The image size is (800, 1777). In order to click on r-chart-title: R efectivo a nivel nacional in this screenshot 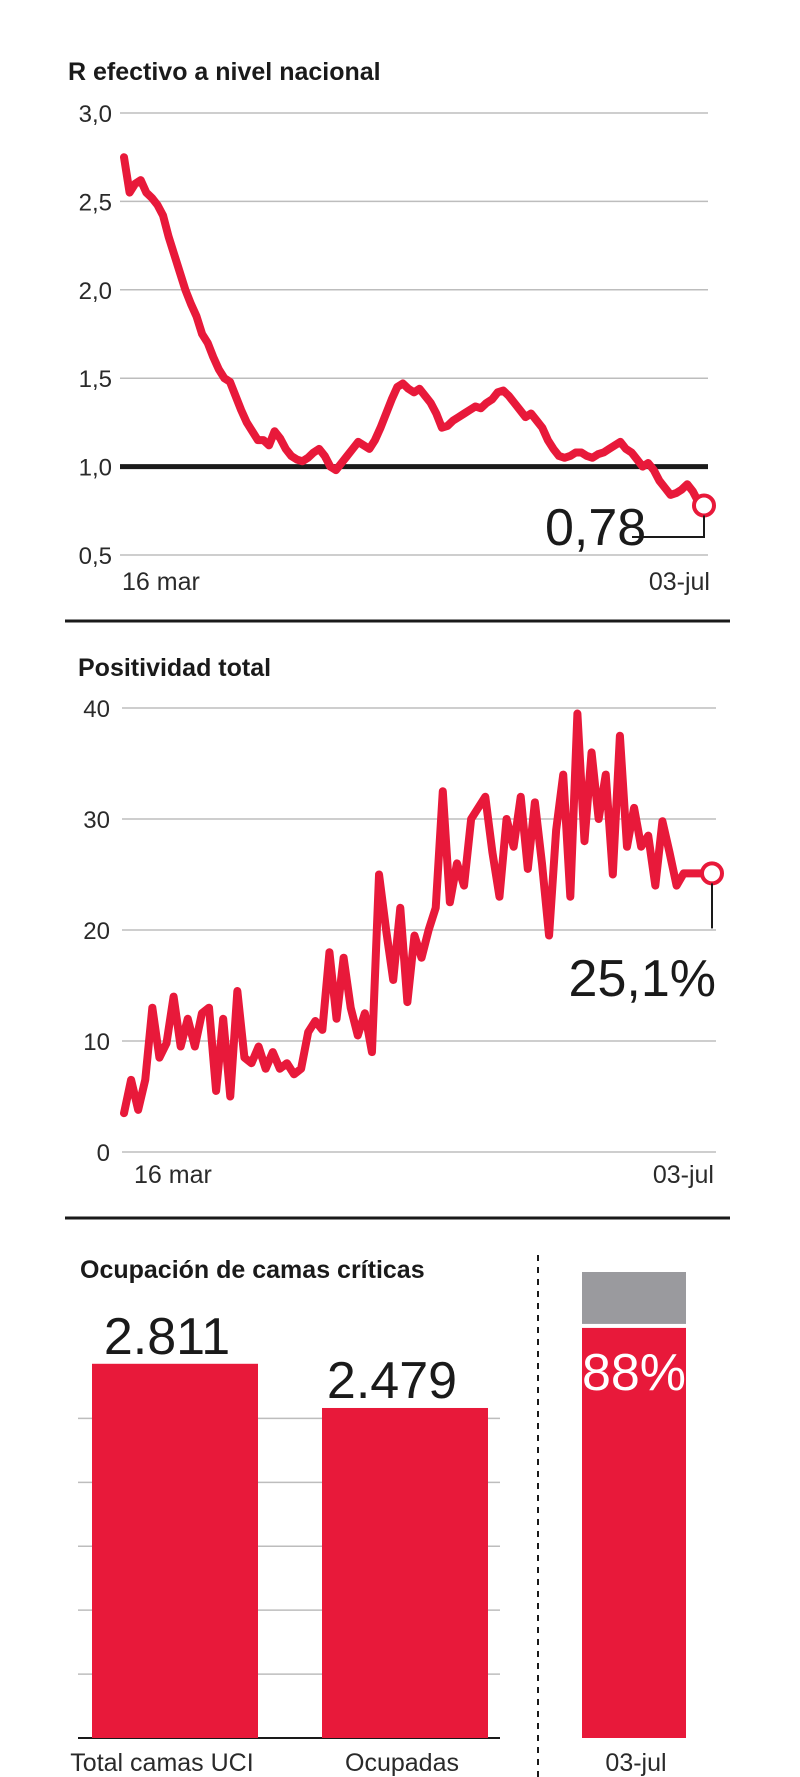, I will do `click(224, 72)`.